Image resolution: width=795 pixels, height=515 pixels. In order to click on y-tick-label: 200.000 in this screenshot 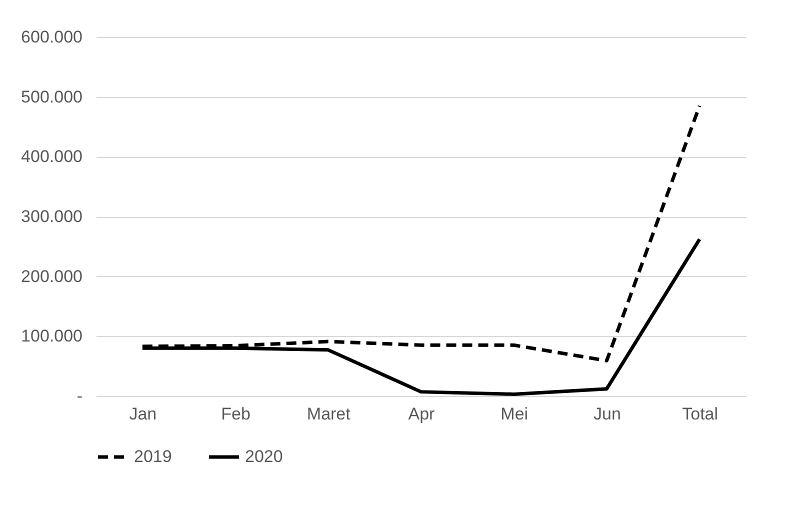, I will do `click(51, 276)`.